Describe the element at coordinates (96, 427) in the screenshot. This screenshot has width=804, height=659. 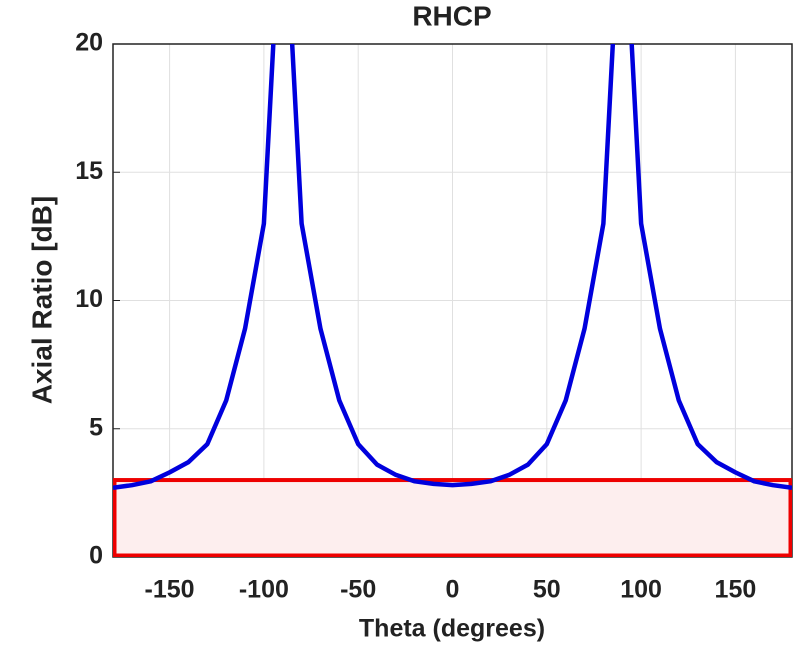
I see `y-tick-label: 5` at that location.